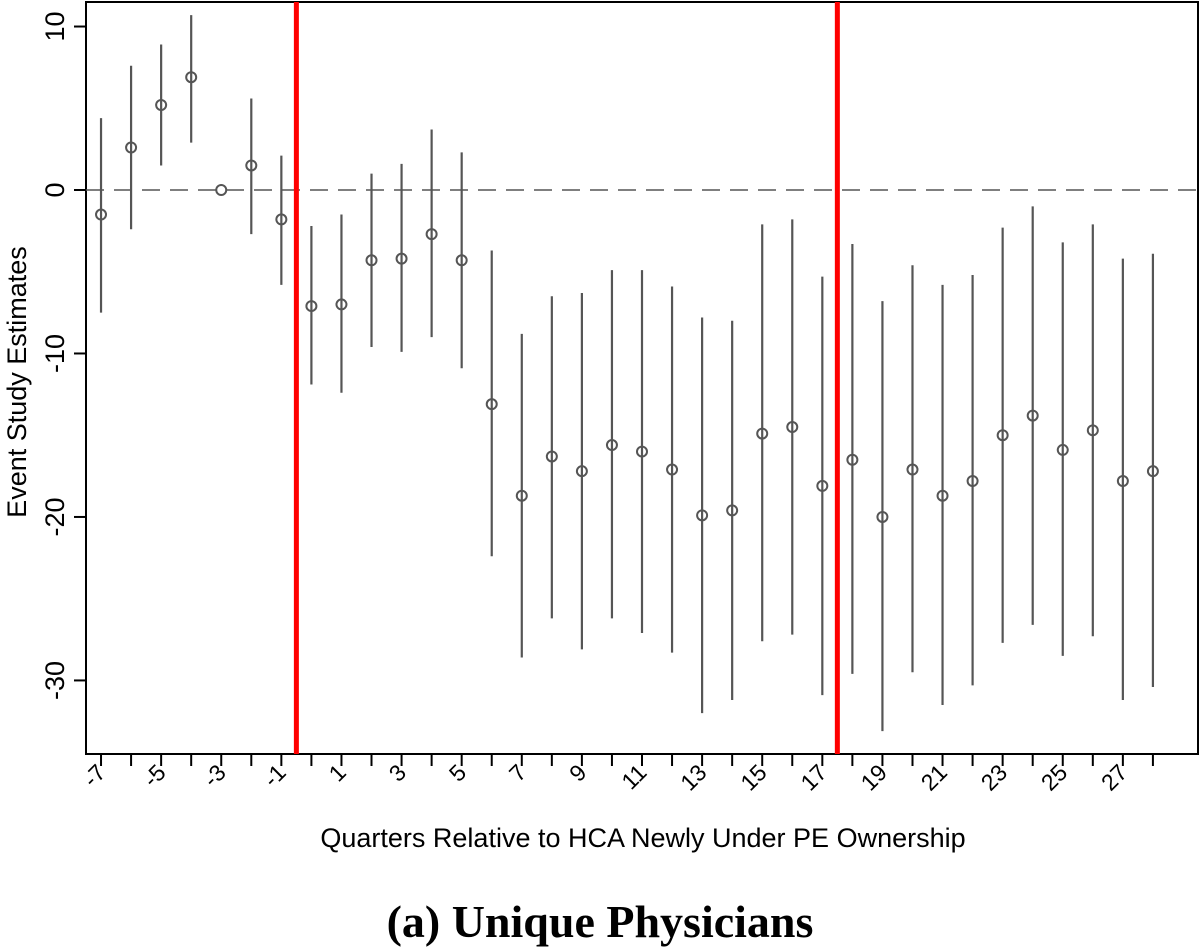 This screenshot has width=1200, height=951. What do you see at coordinates (600, 921) in the screenshot?
I see `figure-caption: (a) Unique Physicians` at bounding box center [600, 921].